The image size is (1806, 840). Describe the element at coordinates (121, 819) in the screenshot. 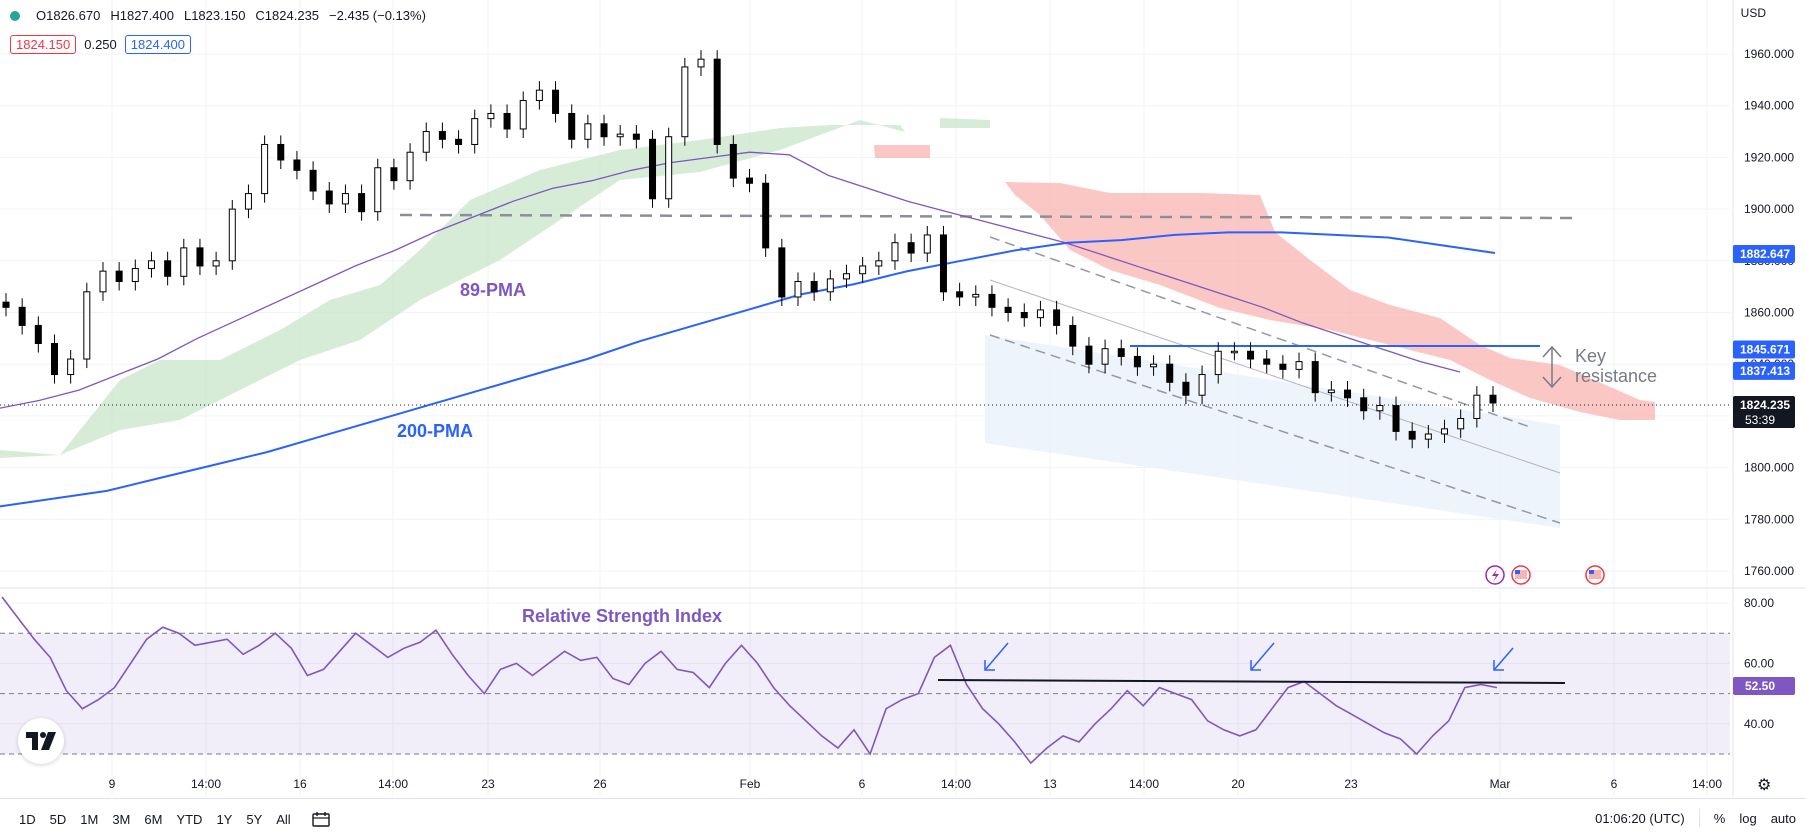

I see `timeframe-button-3m: 3M` at that location.